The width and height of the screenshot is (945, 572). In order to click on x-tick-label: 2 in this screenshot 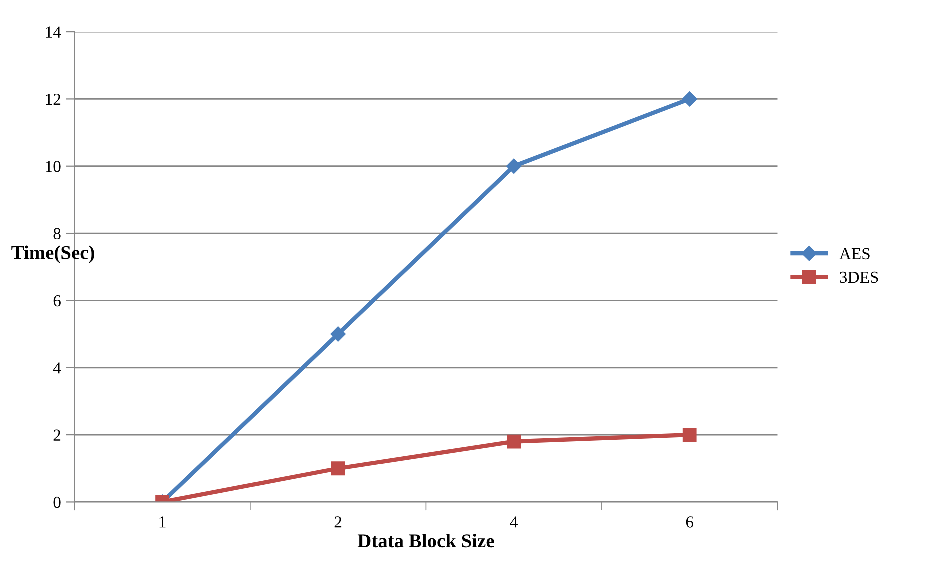, I will do `click(338, 522)`.